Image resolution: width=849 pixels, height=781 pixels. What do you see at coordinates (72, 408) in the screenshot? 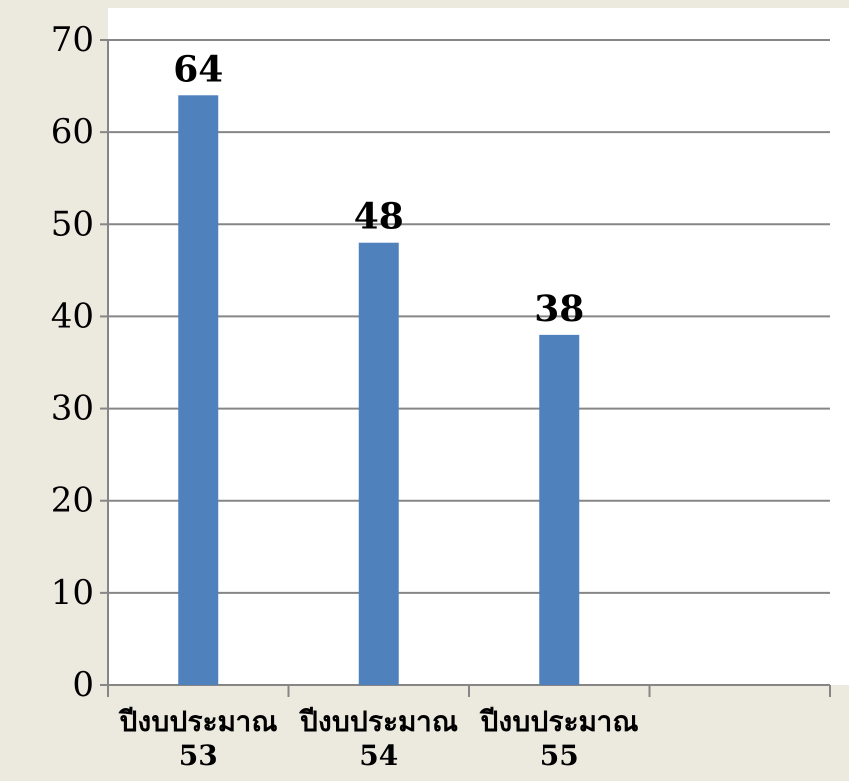
I see `y-tick-label: 30` at bounding box center [72, 408].